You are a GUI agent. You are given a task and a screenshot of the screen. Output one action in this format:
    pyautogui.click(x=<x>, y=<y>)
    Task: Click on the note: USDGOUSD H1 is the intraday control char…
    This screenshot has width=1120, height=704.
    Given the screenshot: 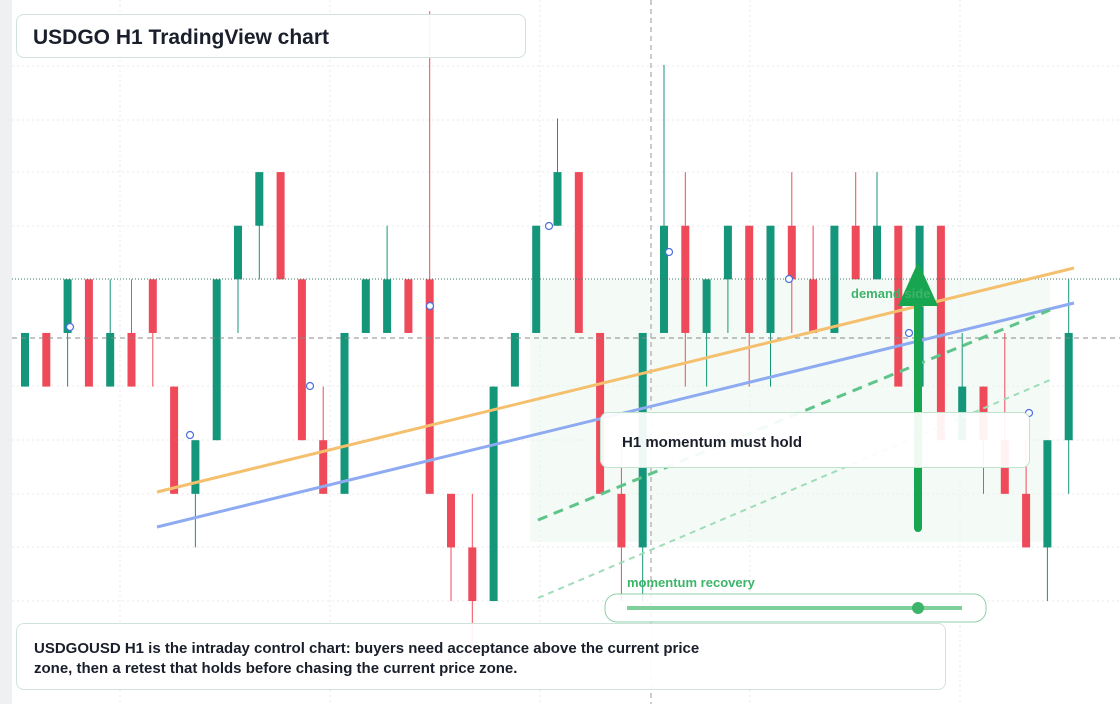 What is the action you would take?
    pyautogui.click(x=367, y=658)
    